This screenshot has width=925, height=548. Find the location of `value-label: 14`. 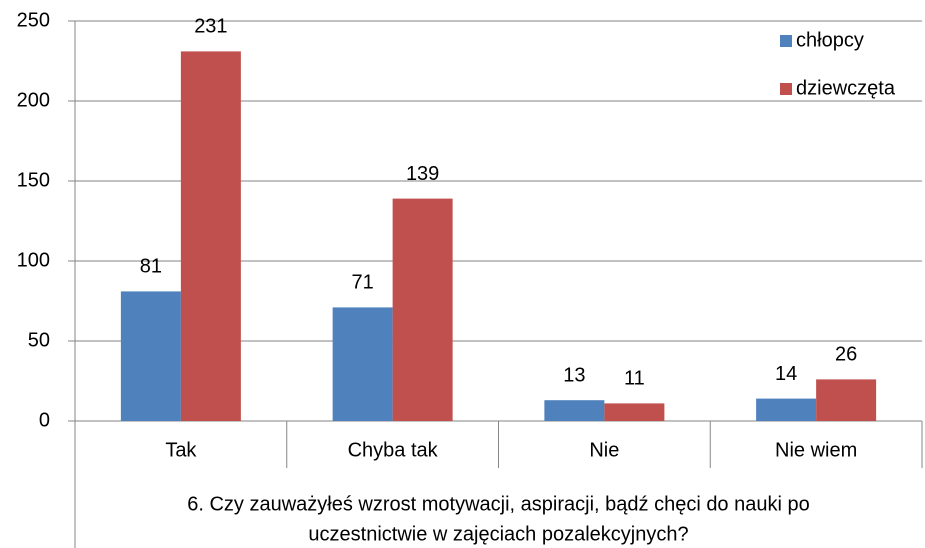

value-label: 14 is located at coordinates (786, 374).